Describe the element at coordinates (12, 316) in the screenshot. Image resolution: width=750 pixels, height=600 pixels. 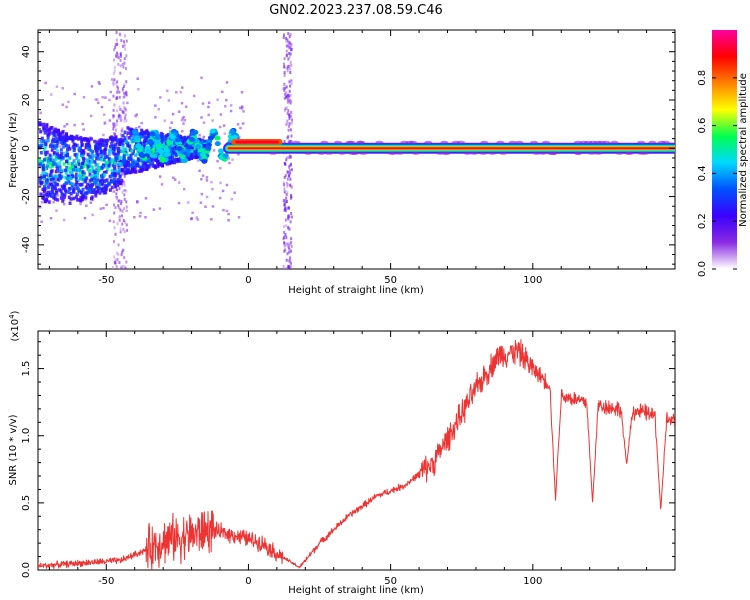
I see `snr-multiplier-exponent: 4` at that location.